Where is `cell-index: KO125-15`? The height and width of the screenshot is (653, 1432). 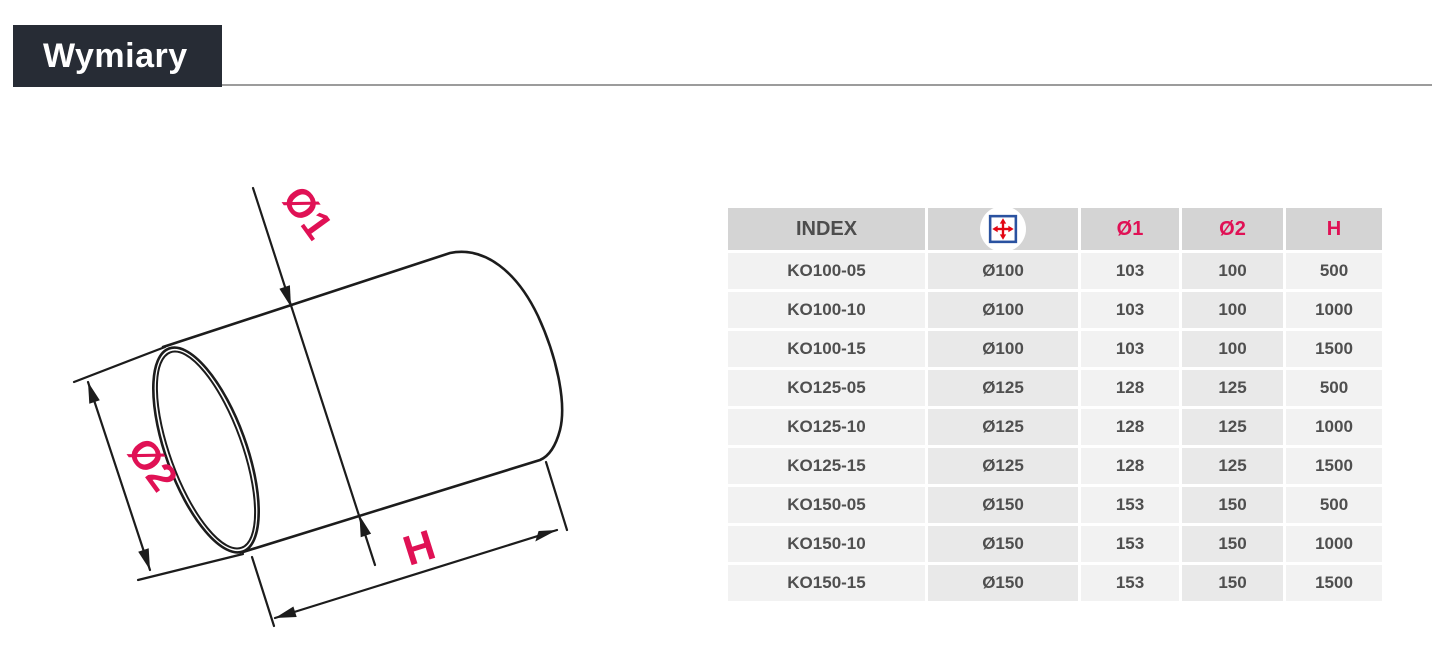 cell-index: KO125-15 is located at coordinates (826, 466).